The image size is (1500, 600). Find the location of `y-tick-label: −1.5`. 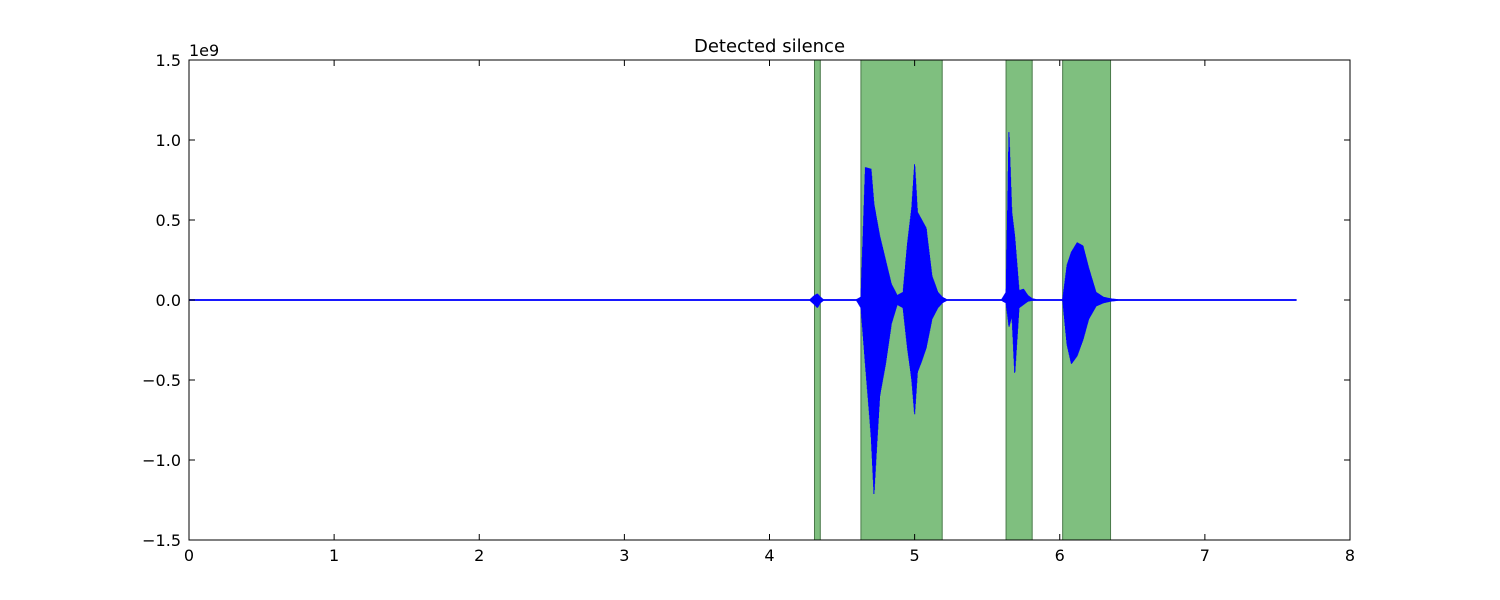

y-tick-label: −1.5 is located at coordinates (161, 540).